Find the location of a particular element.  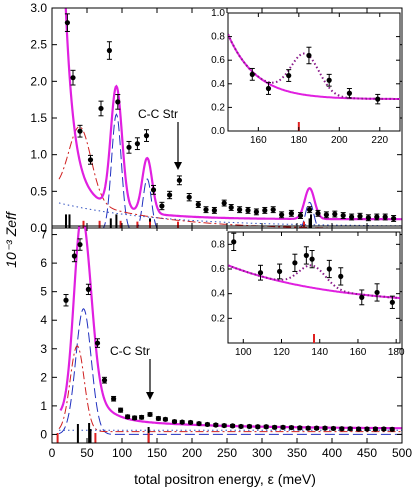

component-dash-blue is located at coordinates (210, 170).